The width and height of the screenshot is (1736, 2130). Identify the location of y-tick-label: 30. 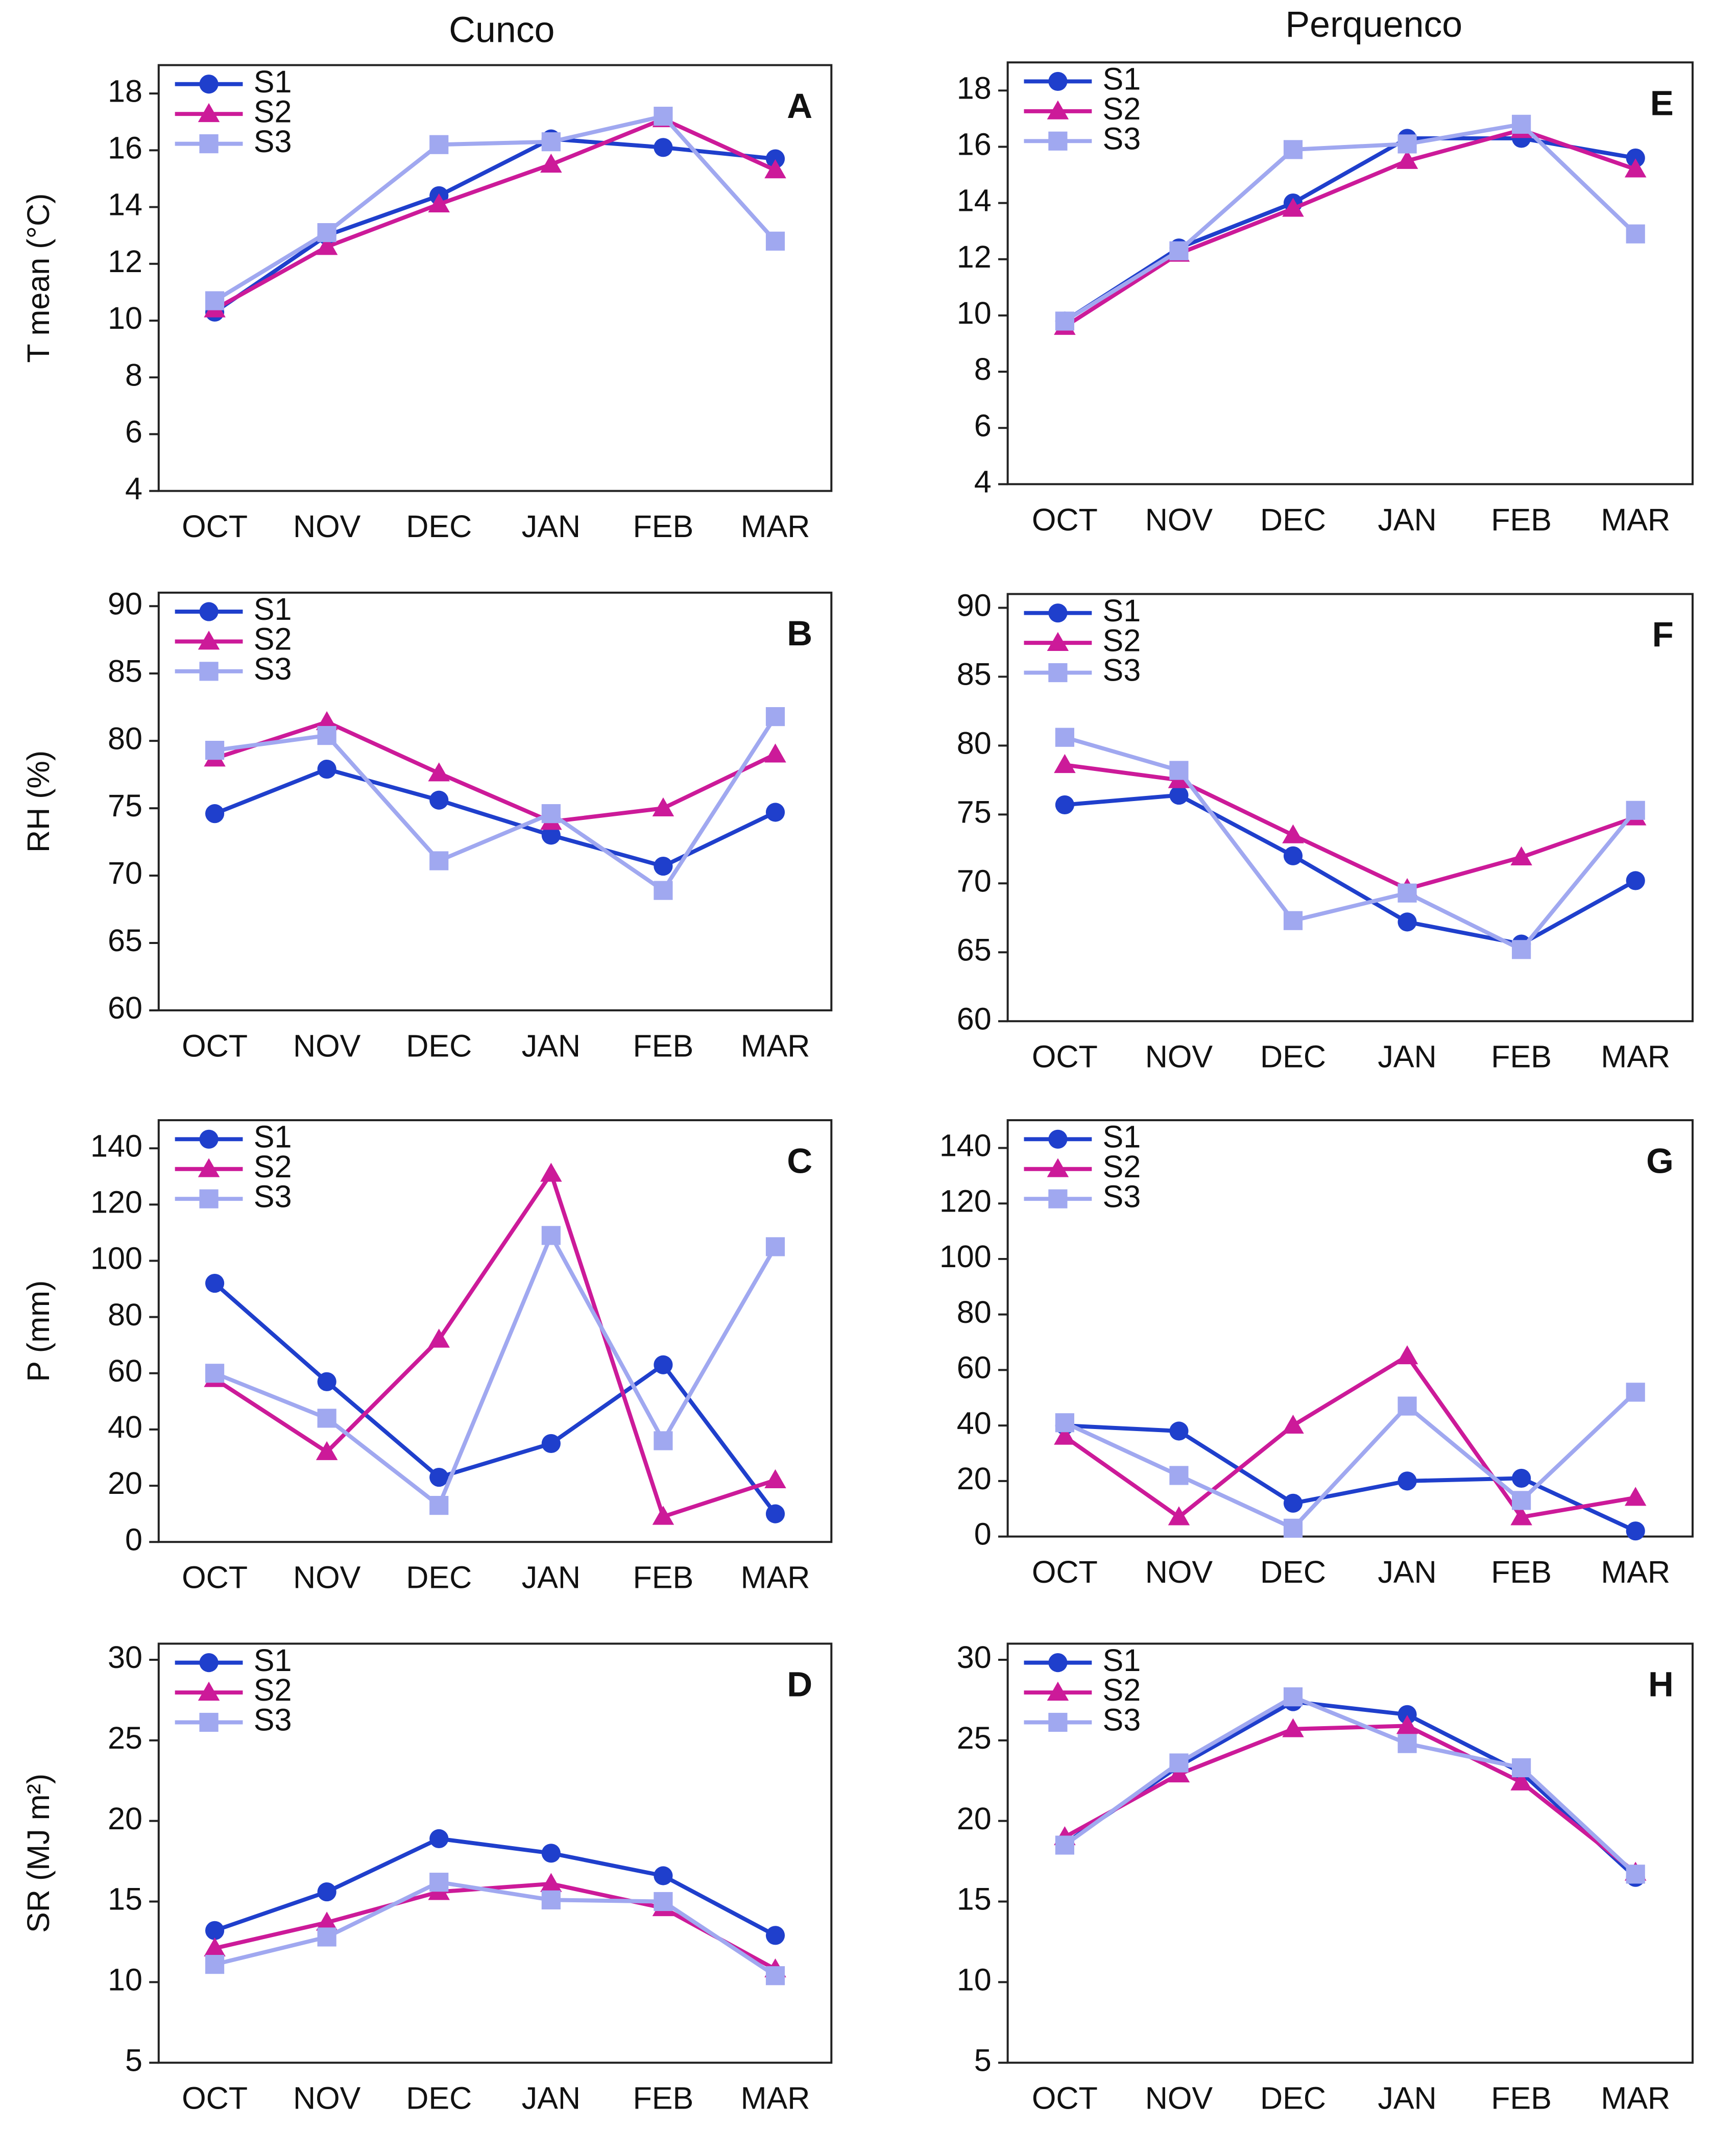
(125, 1657).